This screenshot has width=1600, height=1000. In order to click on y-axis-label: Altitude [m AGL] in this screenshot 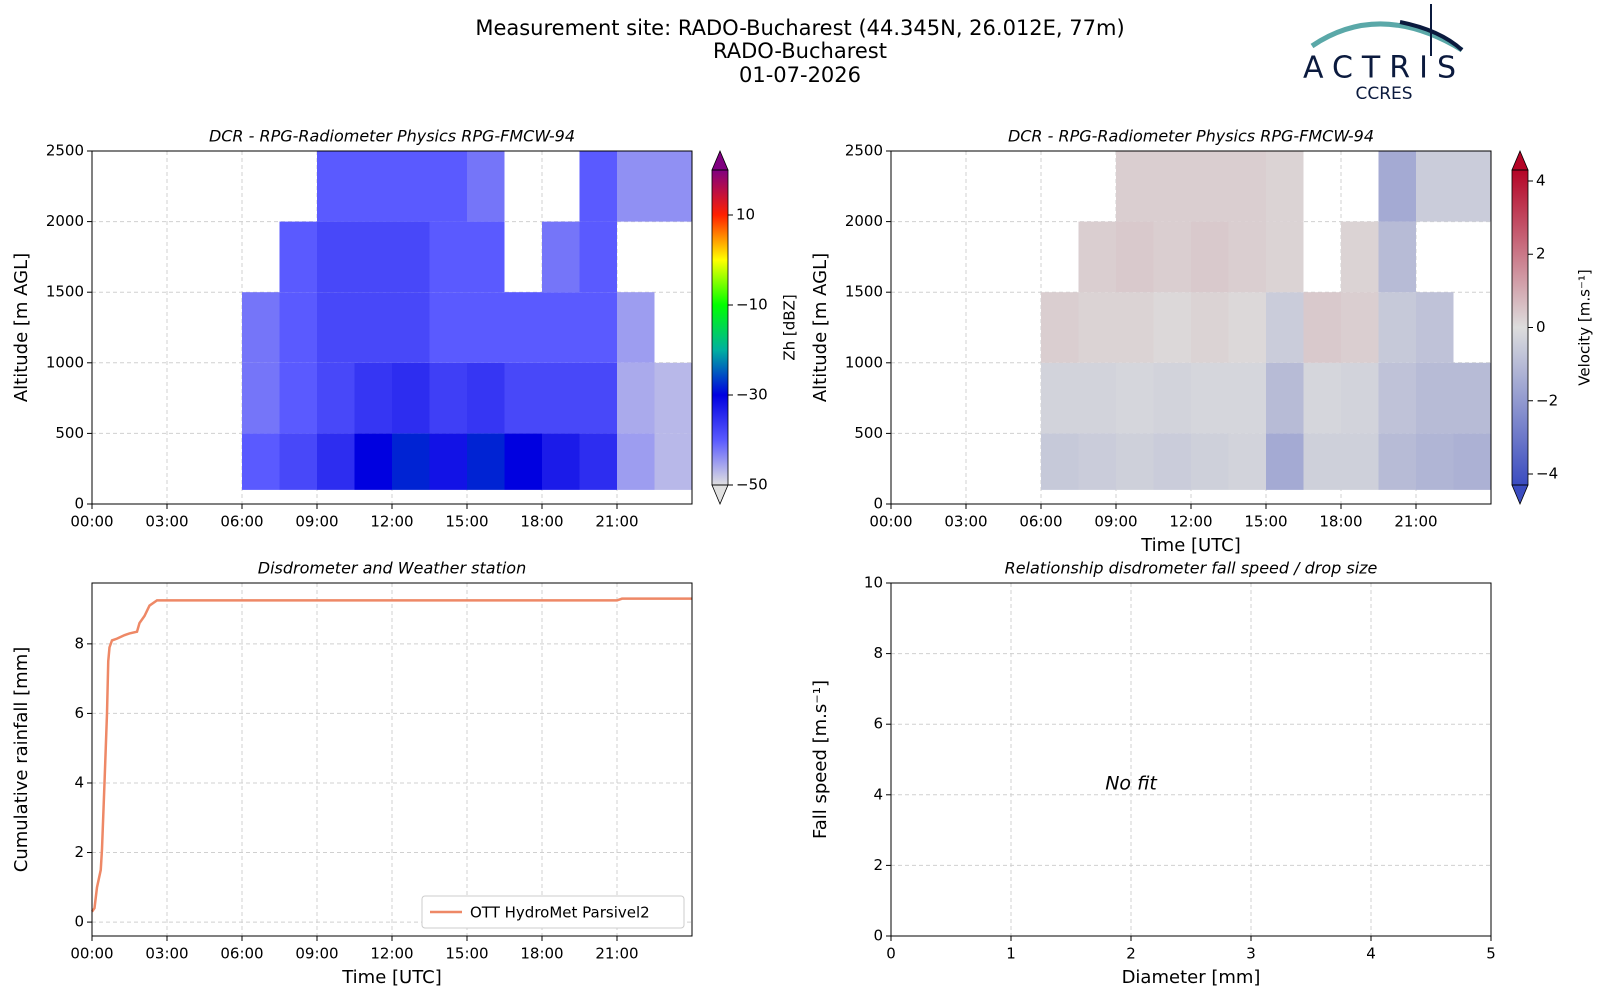, I will do `click(820, 327)`.